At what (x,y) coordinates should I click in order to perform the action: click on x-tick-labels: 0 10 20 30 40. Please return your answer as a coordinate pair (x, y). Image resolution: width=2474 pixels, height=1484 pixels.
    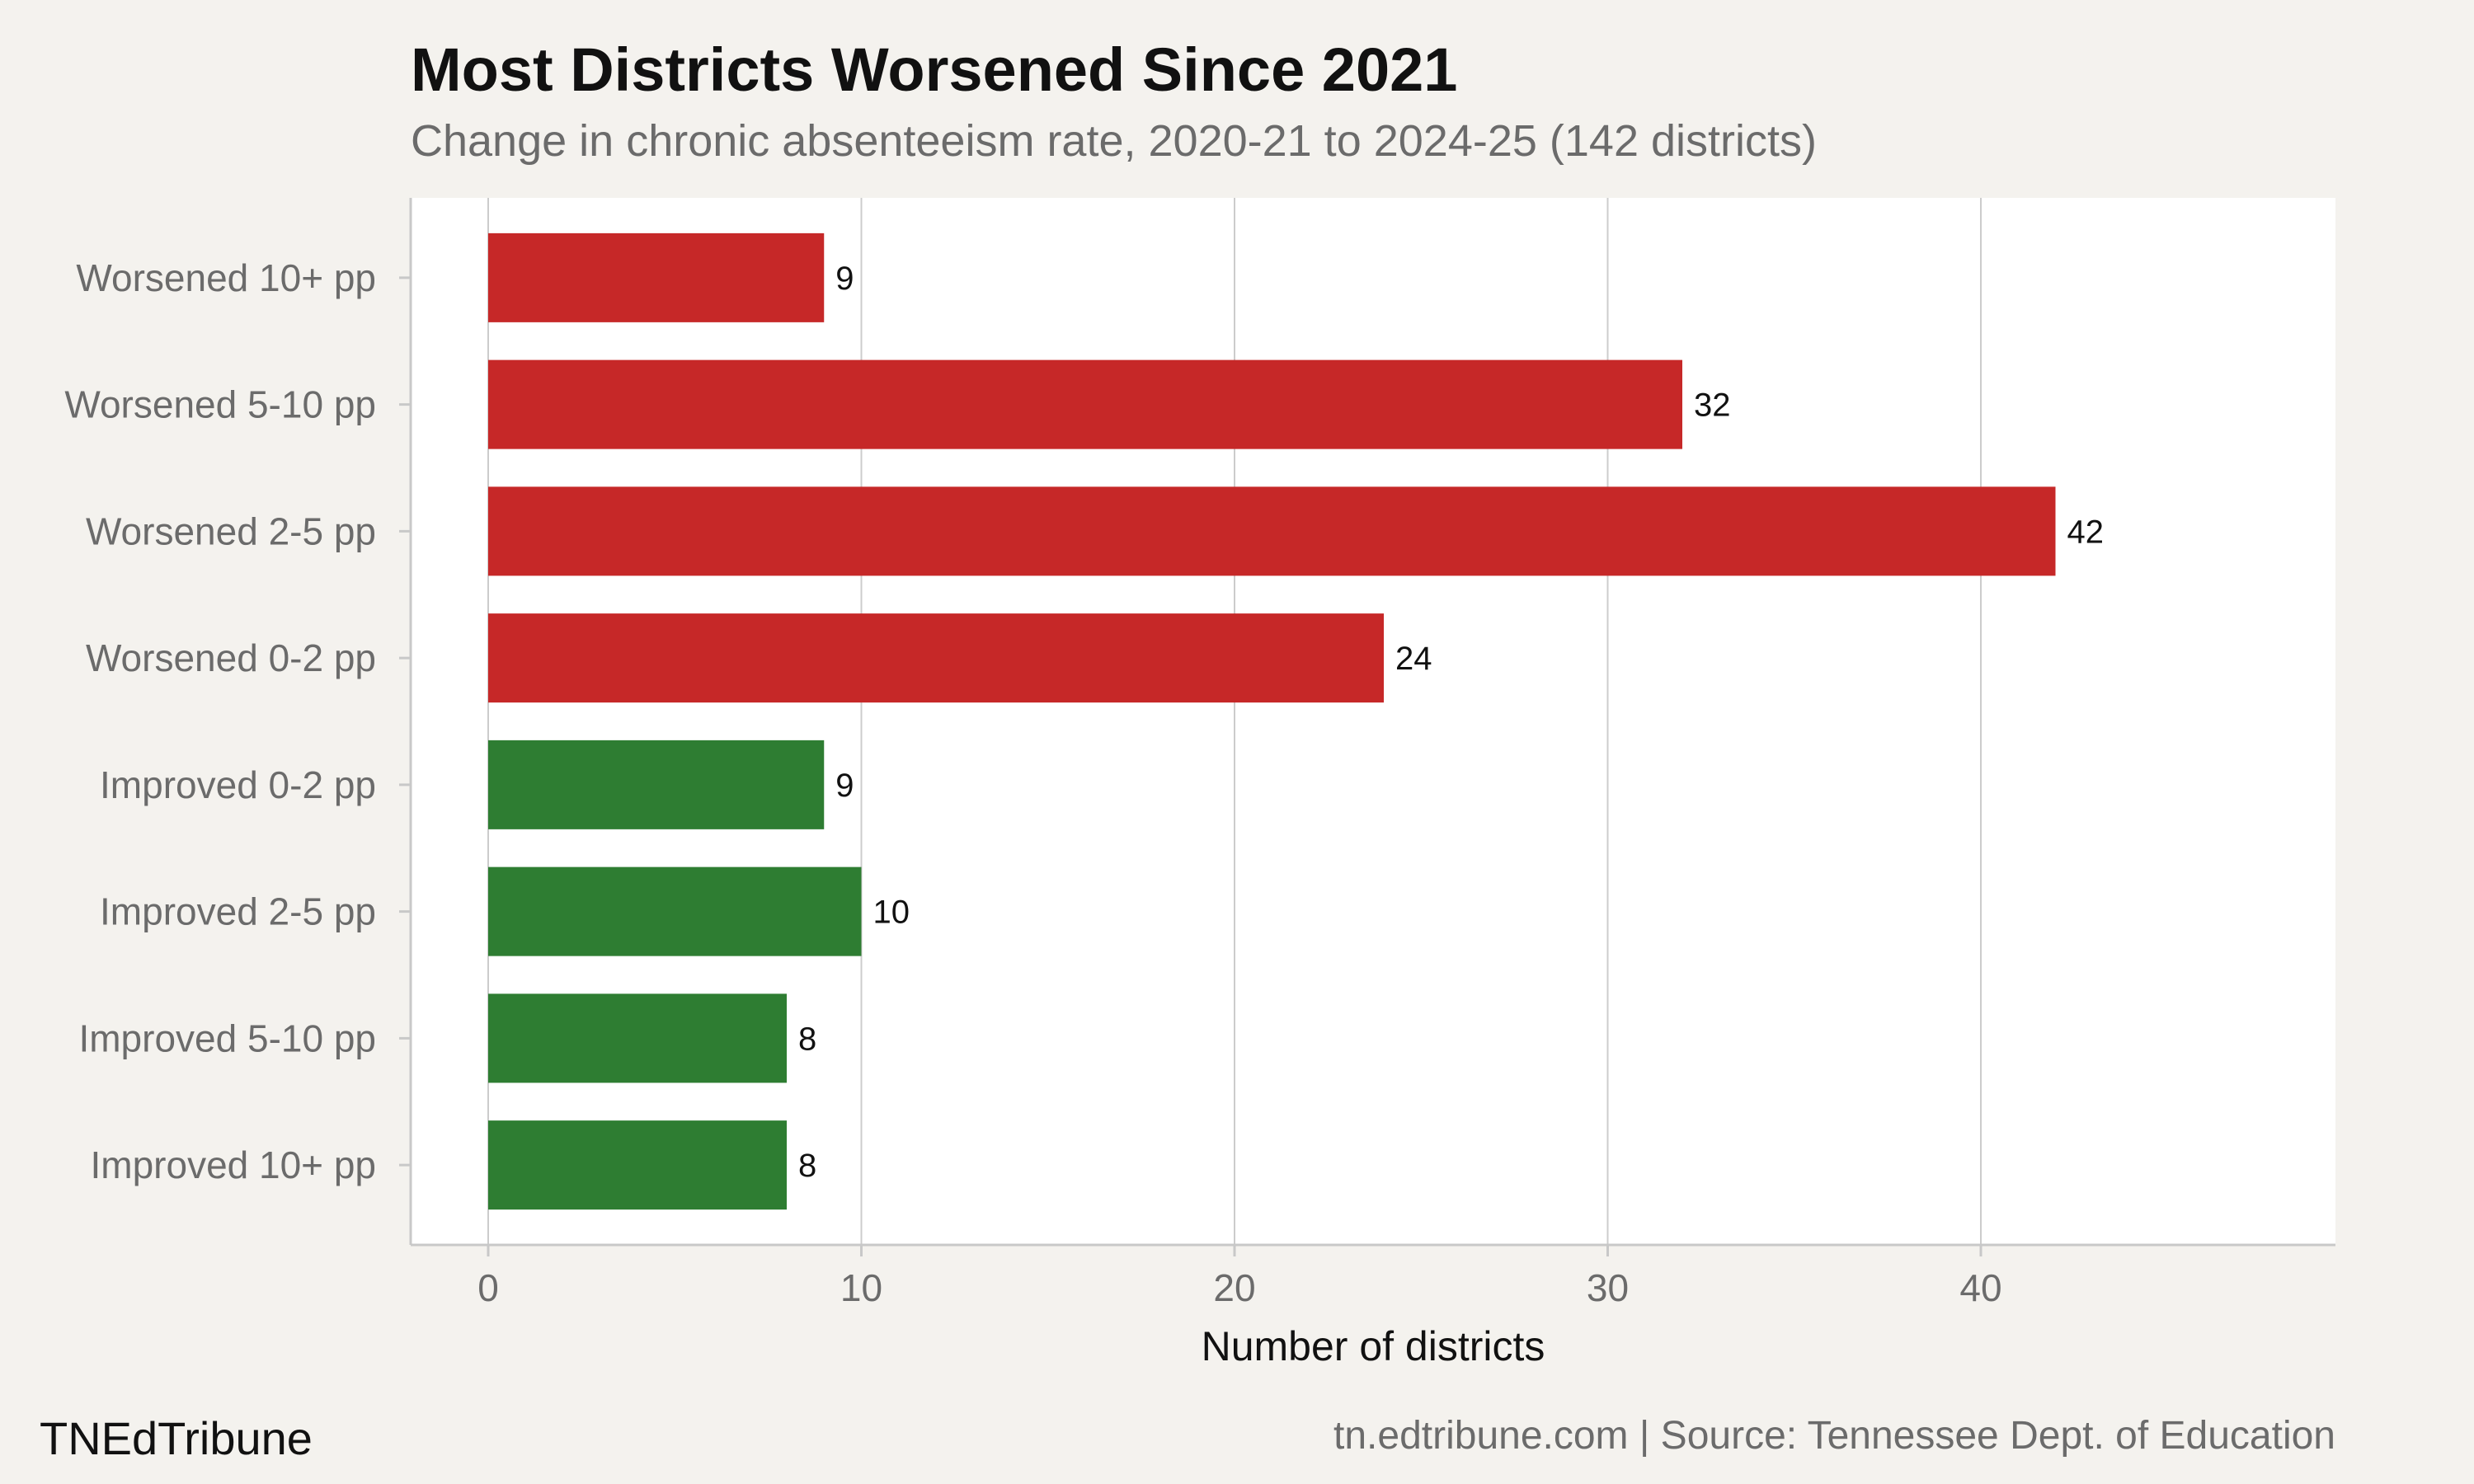
    Looking at the image, I should click on (1239, 1277).